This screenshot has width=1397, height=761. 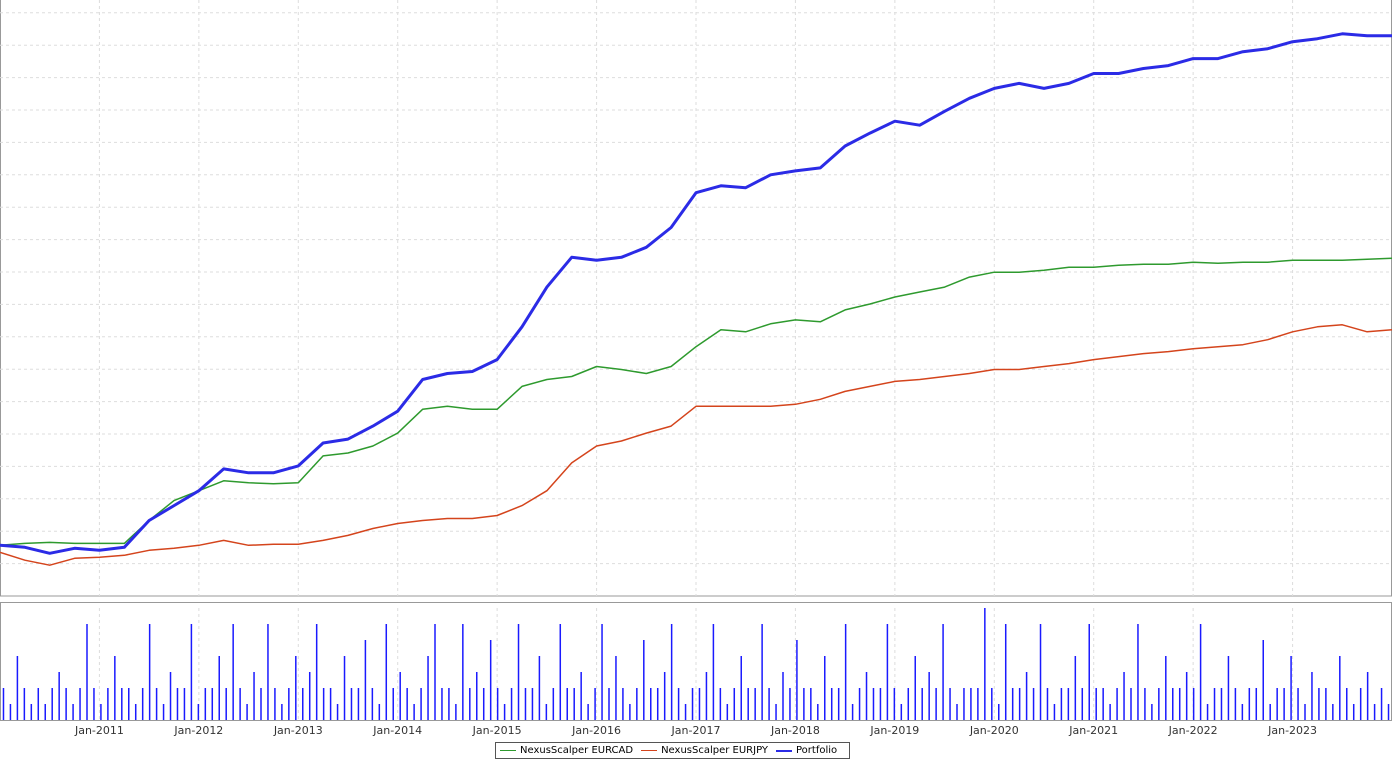 I want to click on x-tick-label: Jan-2012, so click(x=198, y=730).